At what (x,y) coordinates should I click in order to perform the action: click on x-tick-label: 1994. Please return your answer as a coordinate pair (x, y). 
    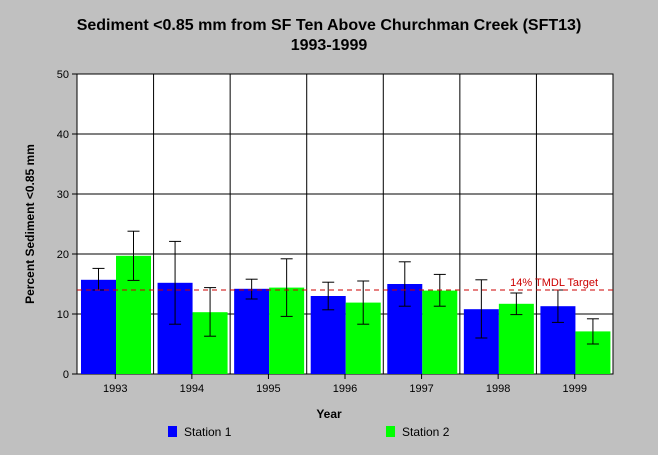
    Looking at the image, I should click on (192, 389).